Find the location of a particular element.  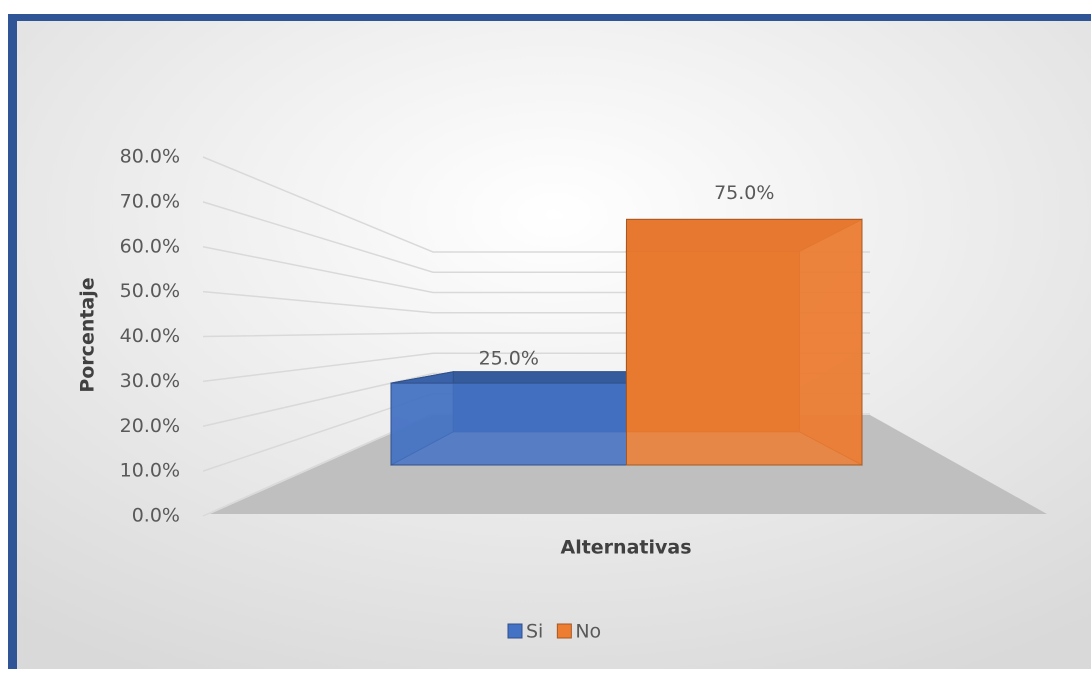

y-tick-label: 30.0% is located at coordinates (150, 381).